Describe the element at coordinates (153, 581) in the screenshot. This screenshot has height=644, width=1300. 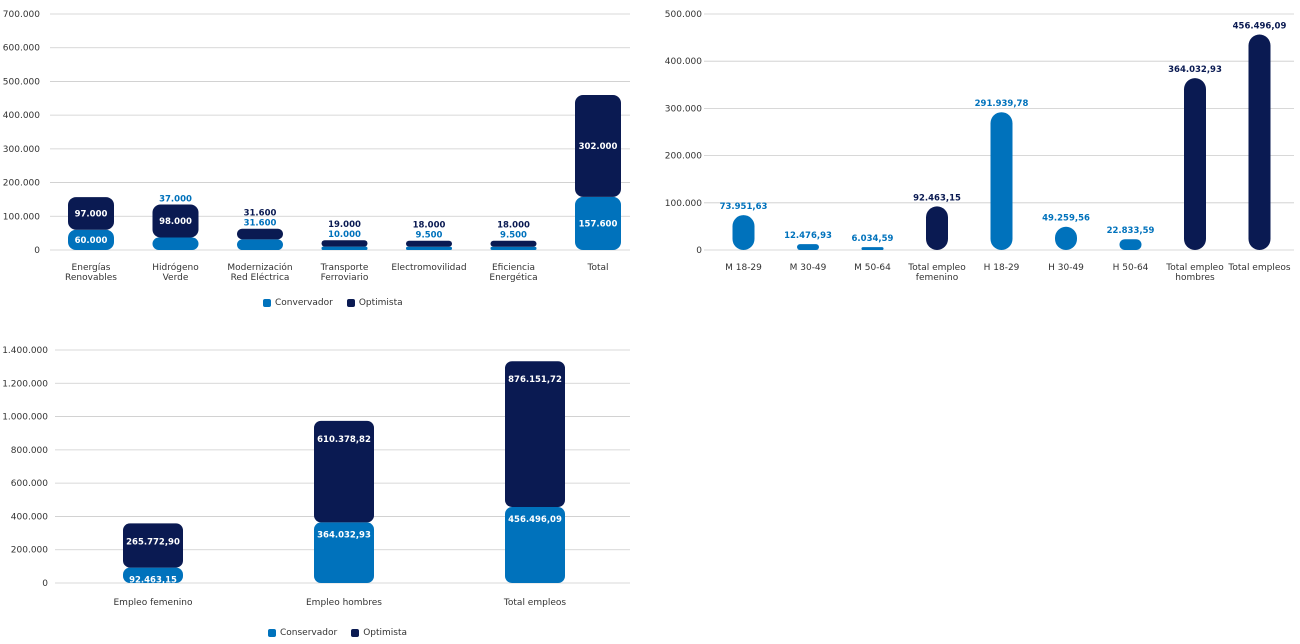
I see `data-label-conservador: 92.463,15` at that location.